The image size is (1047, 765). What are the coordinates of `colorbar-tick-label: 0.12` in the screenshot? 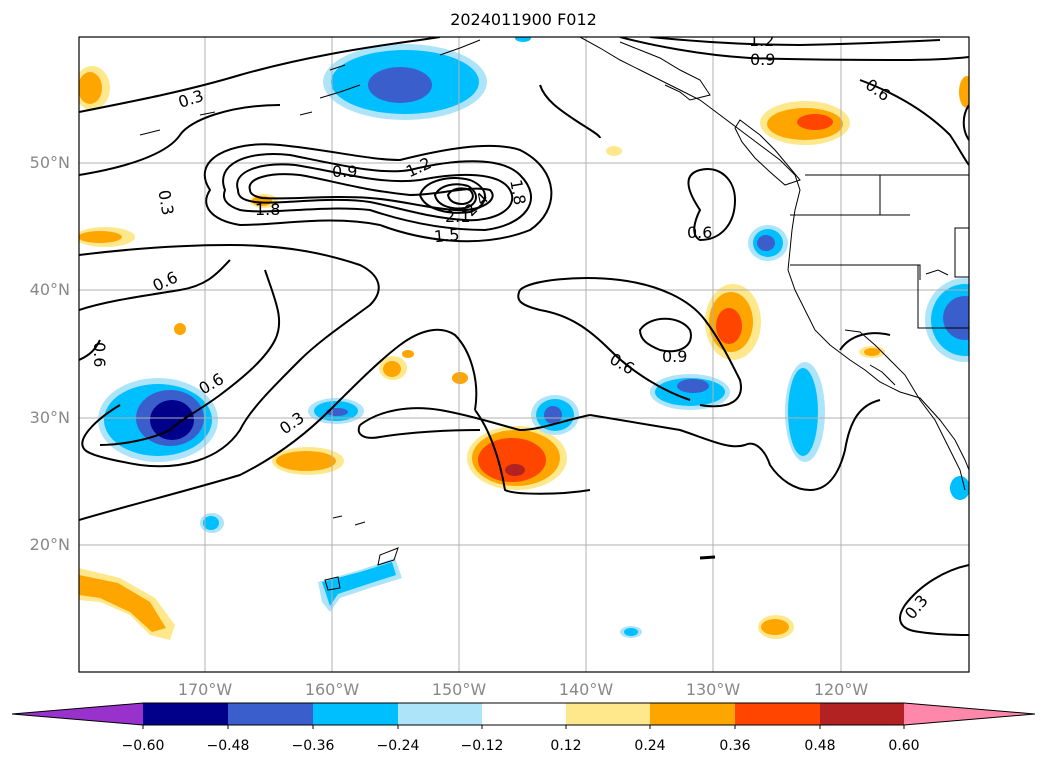 It's located at (566, 746).